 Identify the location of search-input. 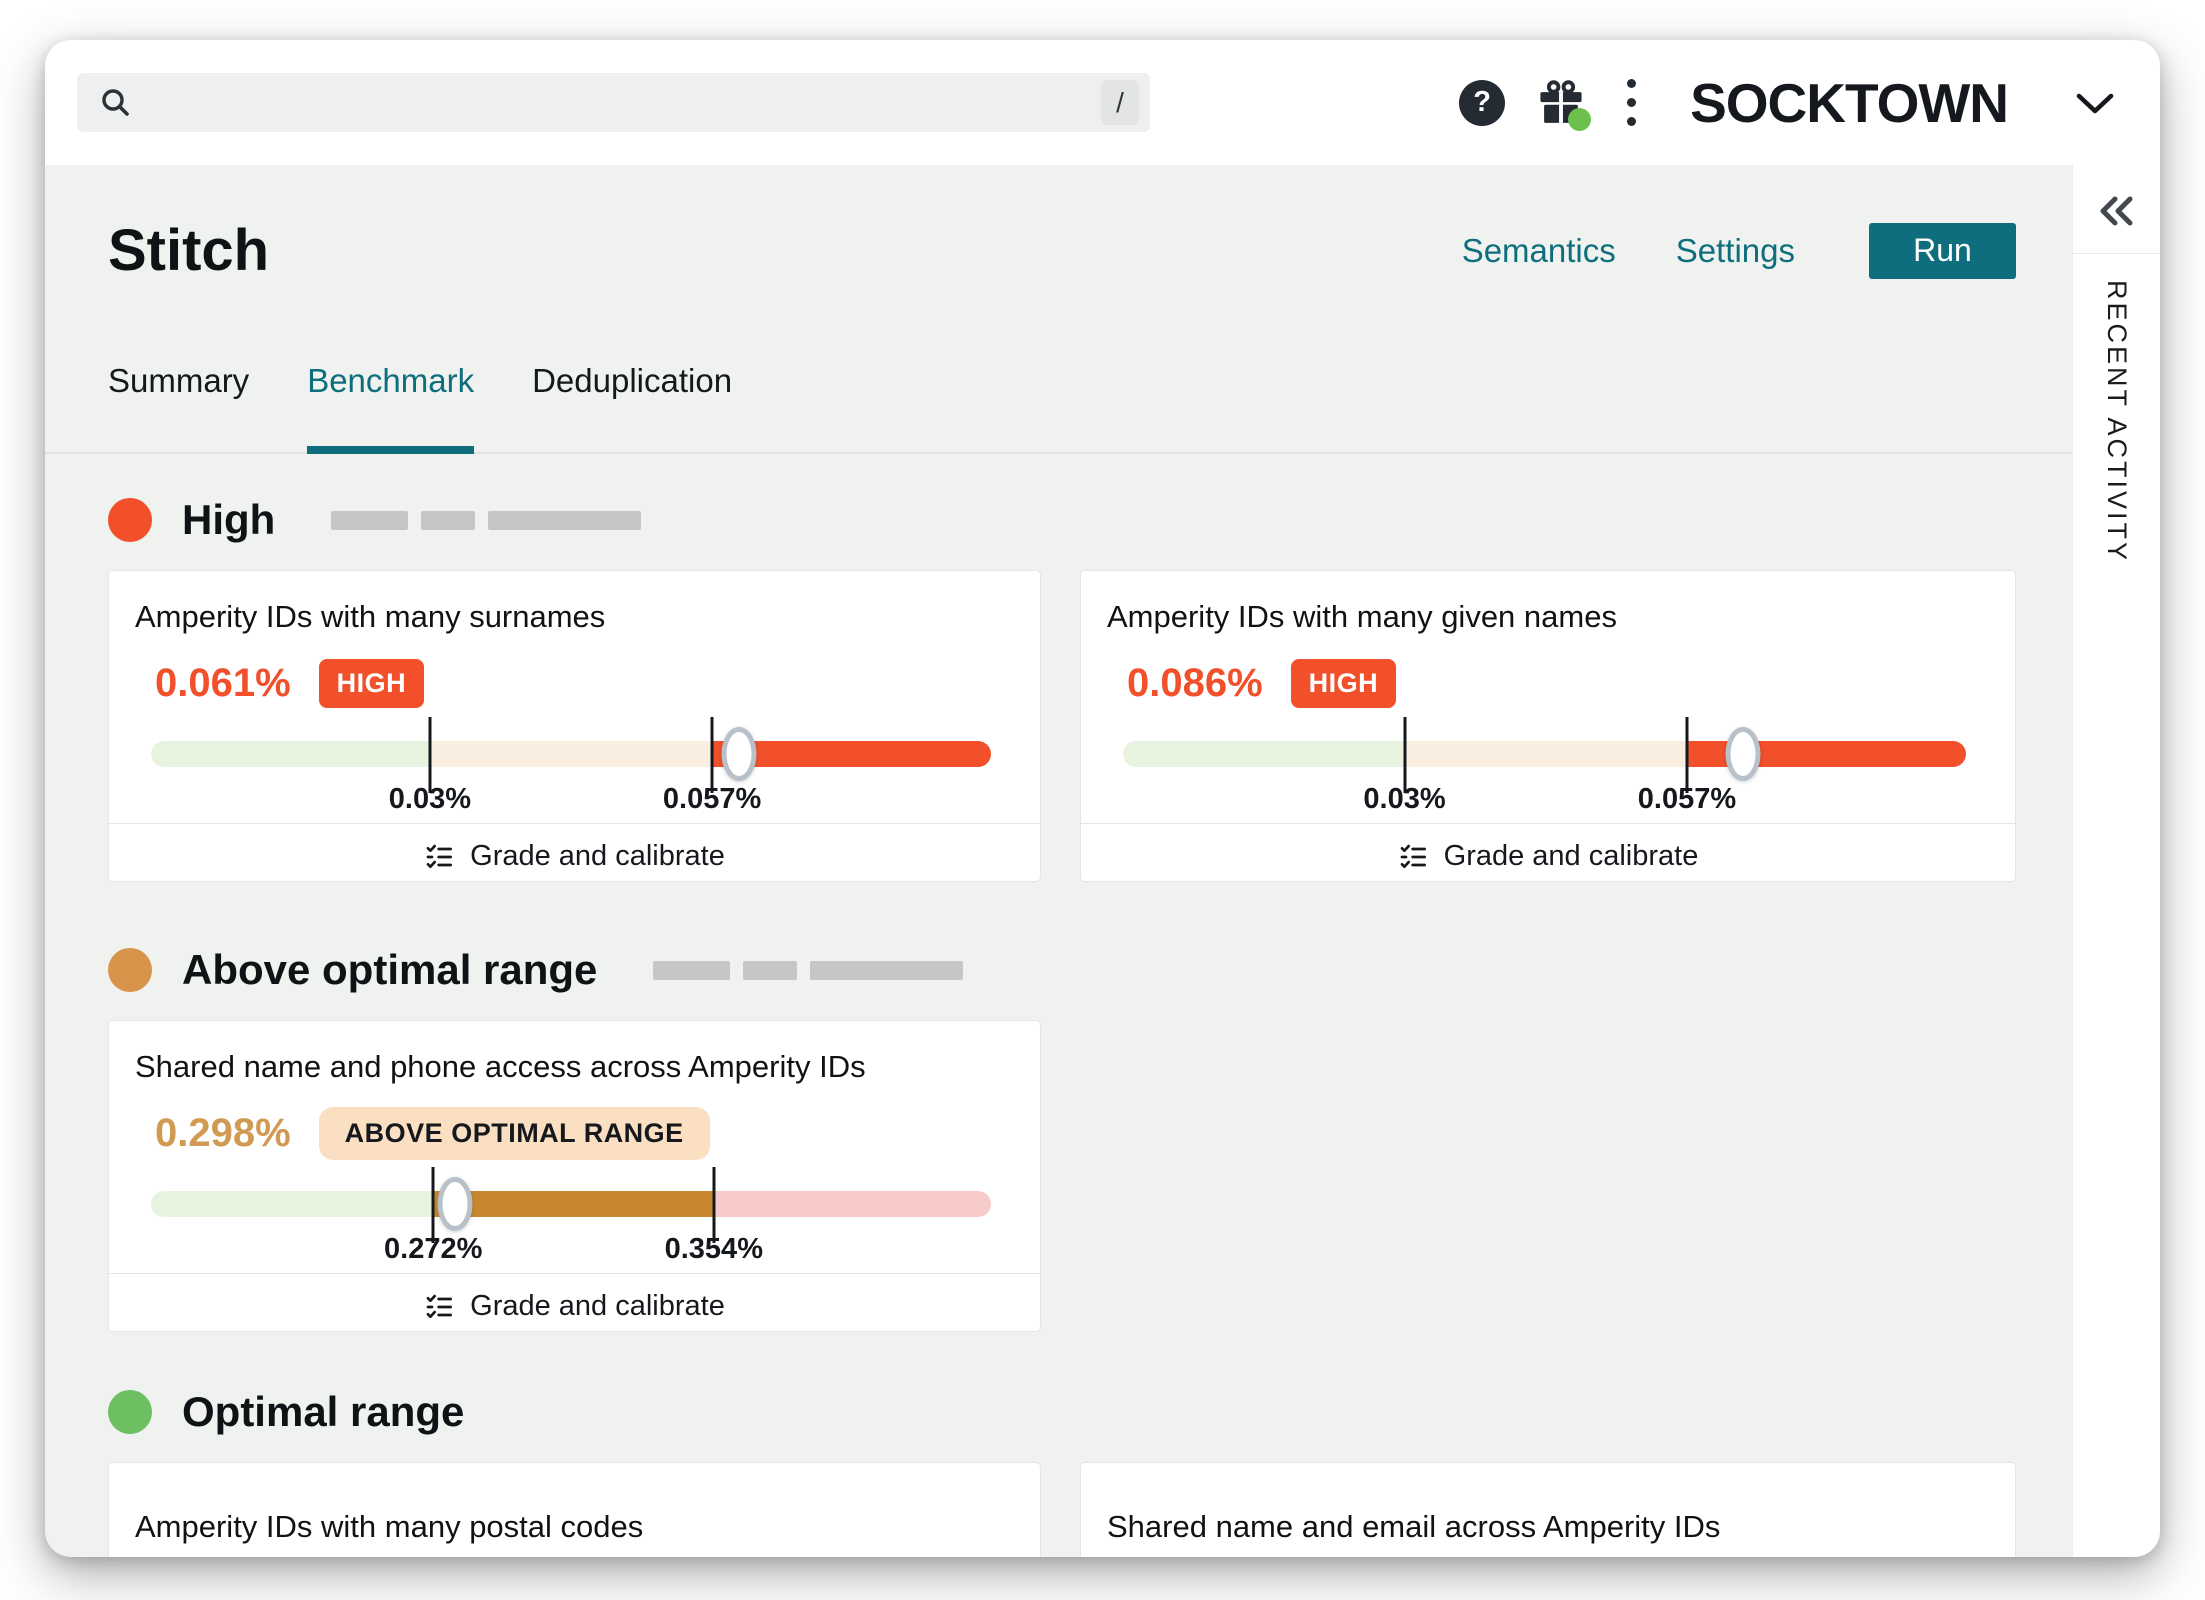
(624, 102).